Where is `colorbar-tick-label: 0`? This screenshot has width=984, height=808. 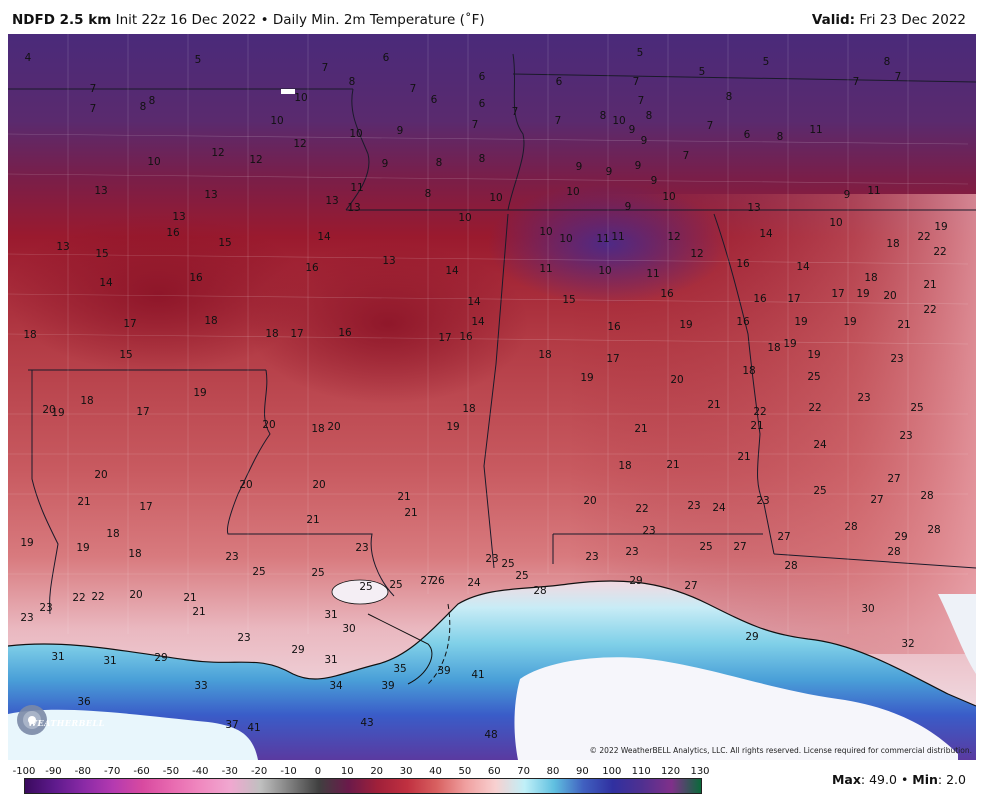
colorbar-tick-label: 0 is located at coordinates (318, 771).